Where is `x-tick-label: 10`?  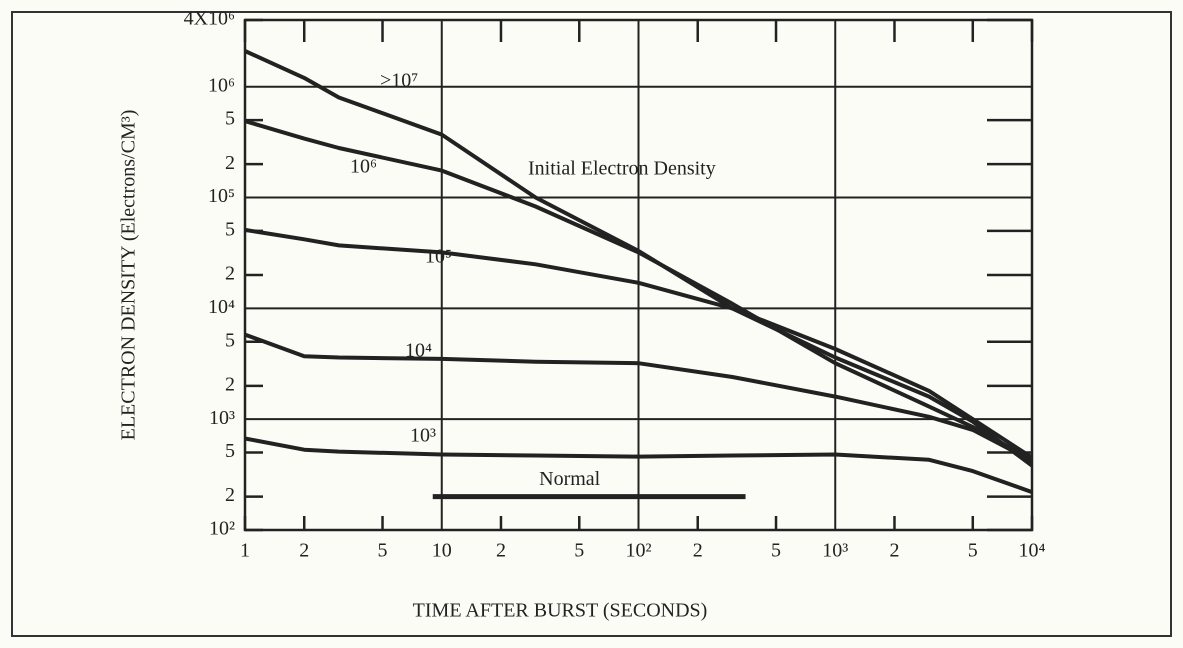 x-tick-label: 10 is located at coordinates (442, 551).